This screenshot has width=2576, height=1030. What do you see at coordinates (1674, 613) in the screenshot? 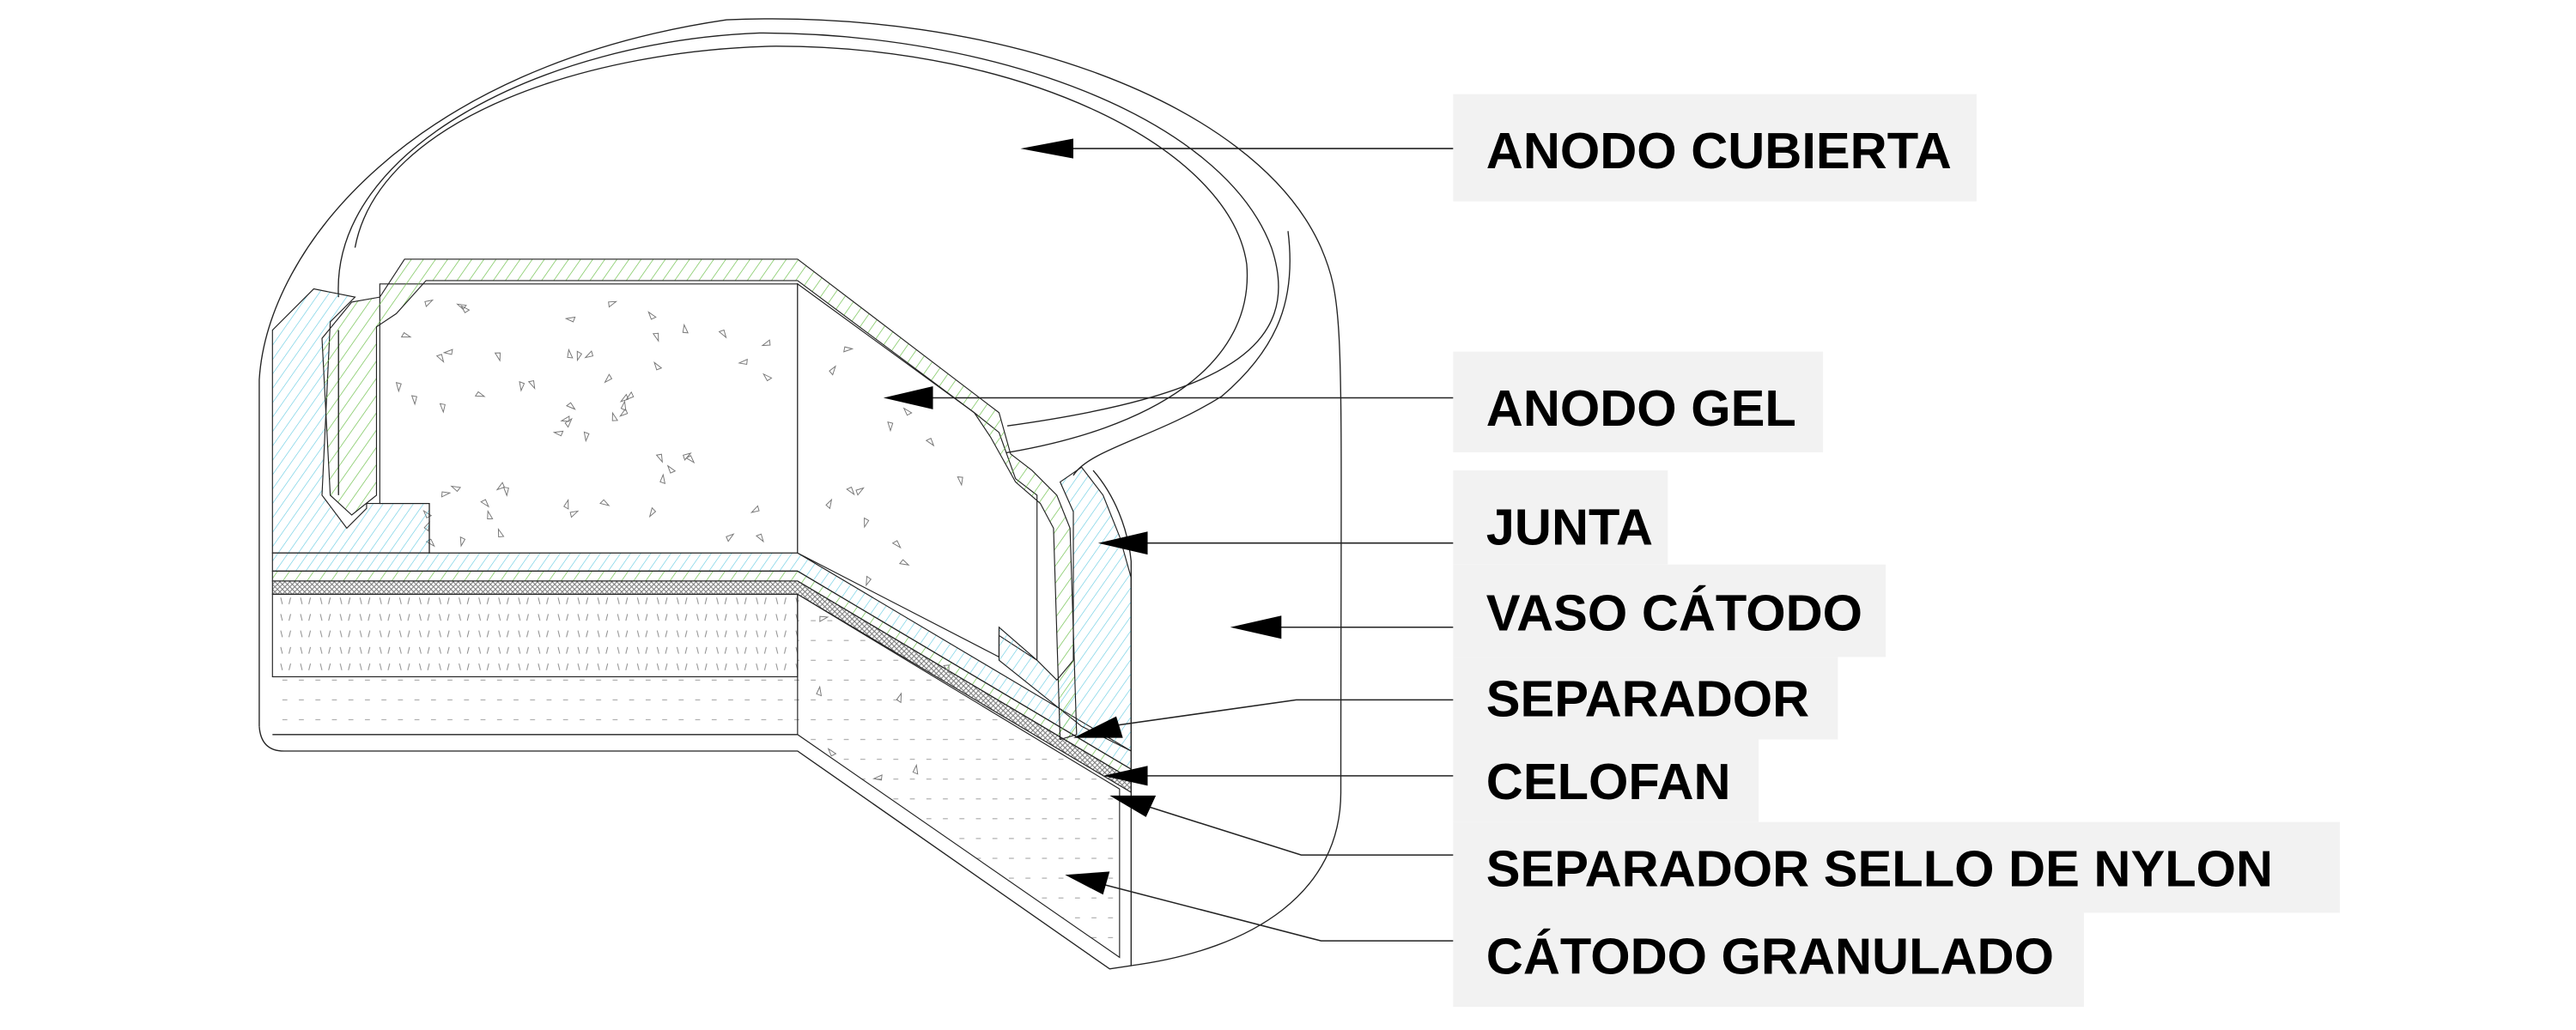
I see `label-text: VASO CÁTODO` at bounding box center [1674, 613].